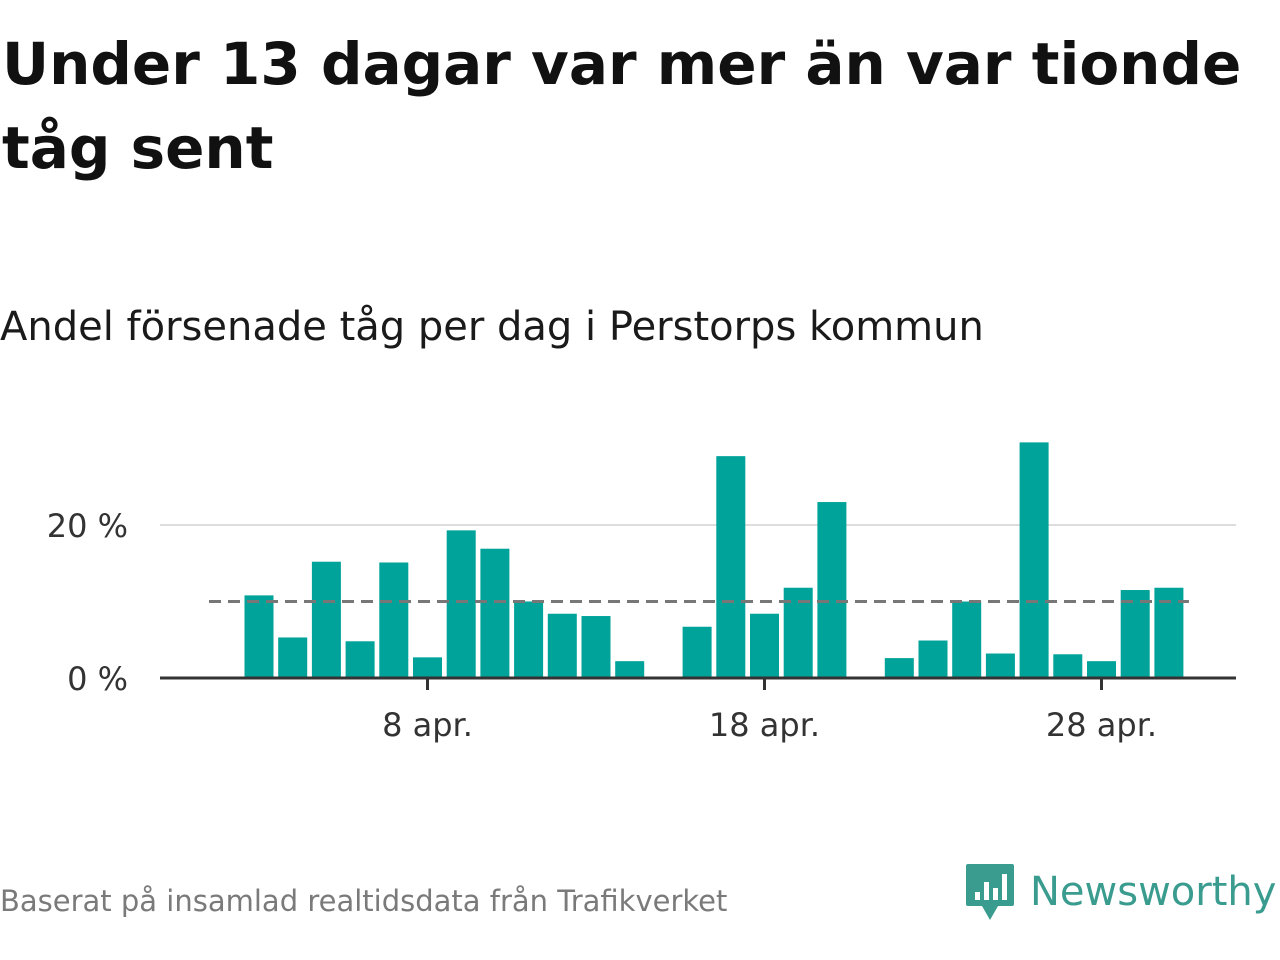  What do you see at coordinates (764, 725) in the screenshot?
I see `x-tick-label: 18 apr.` at bounding box center [764, 725].